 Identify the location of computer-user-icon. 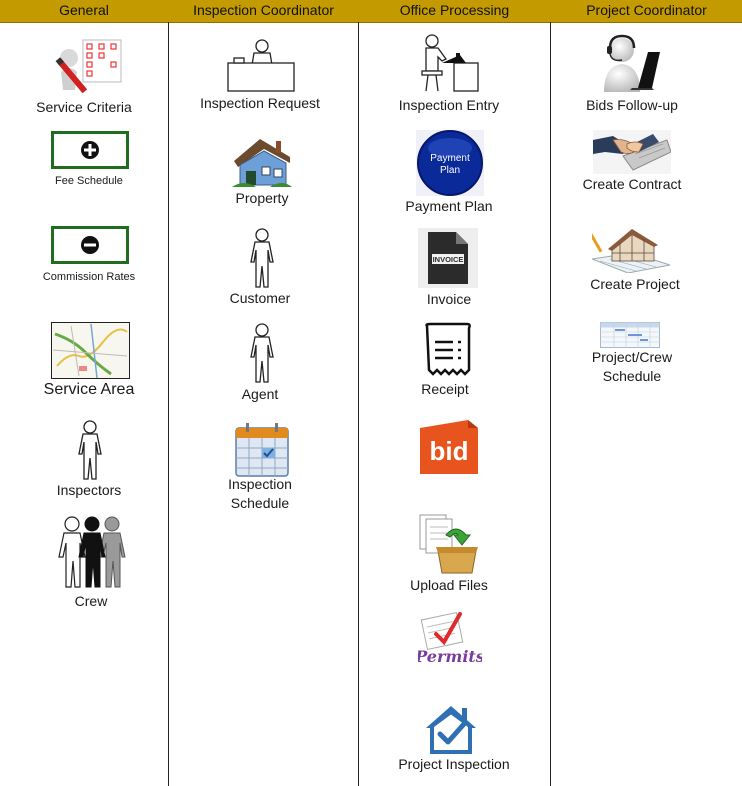
(450, 63).